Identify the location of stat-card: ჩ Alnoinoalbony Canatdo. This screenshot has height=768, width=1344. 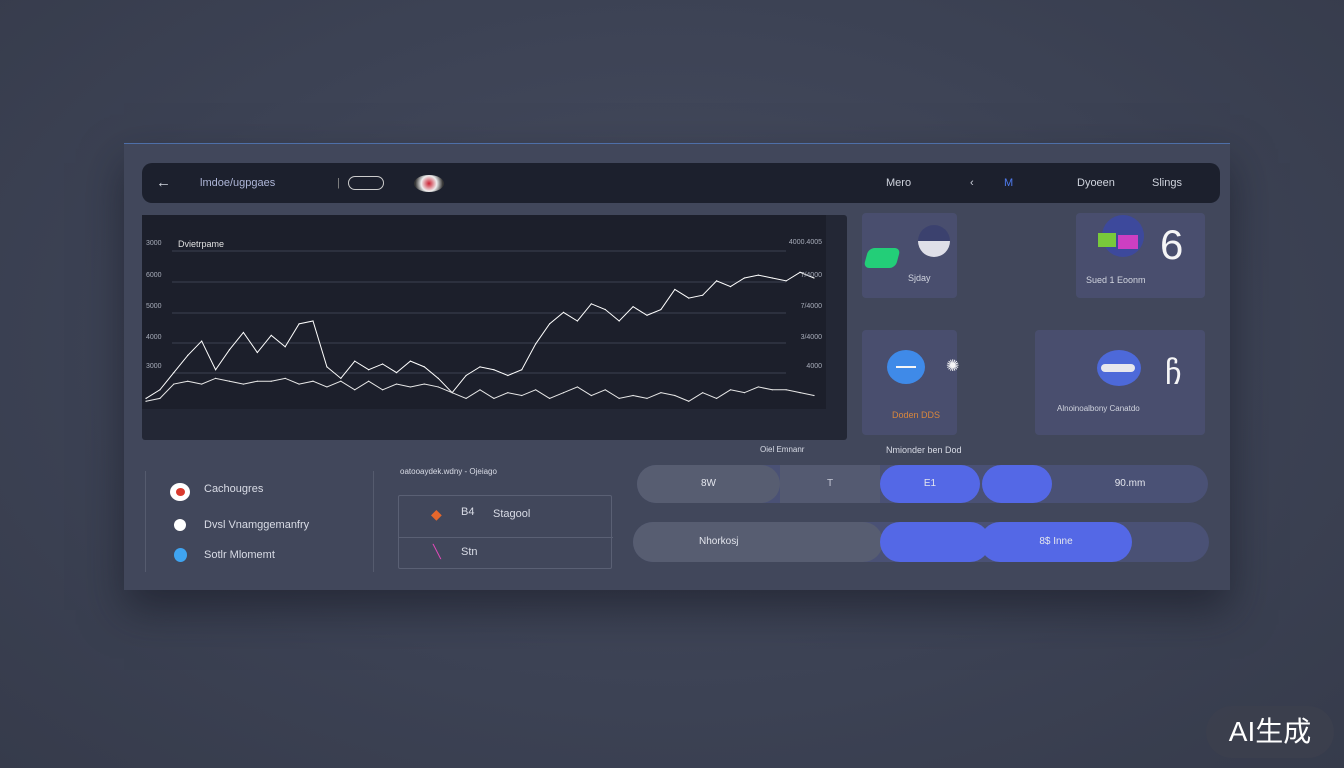
(1120, 382).